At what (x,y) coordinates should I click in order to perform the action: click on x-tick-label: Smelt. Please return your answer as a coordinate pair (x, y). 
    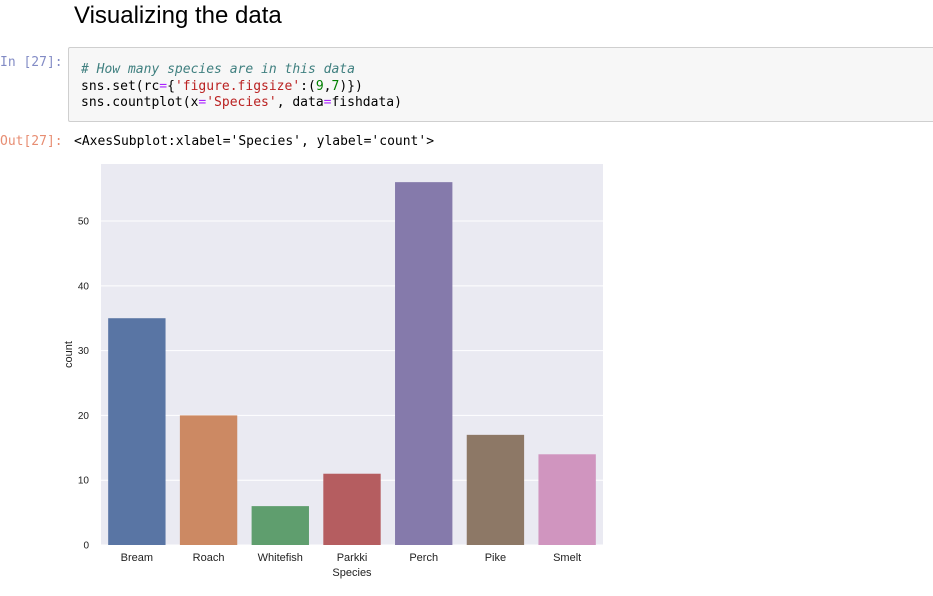
    Looking at the image, I should click on (567, 558).